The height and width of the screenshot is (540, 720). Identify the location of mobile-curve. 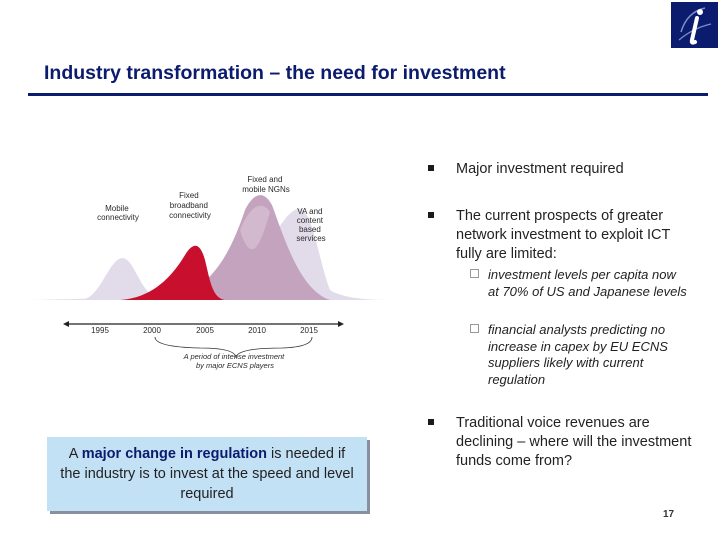
(122, 279).